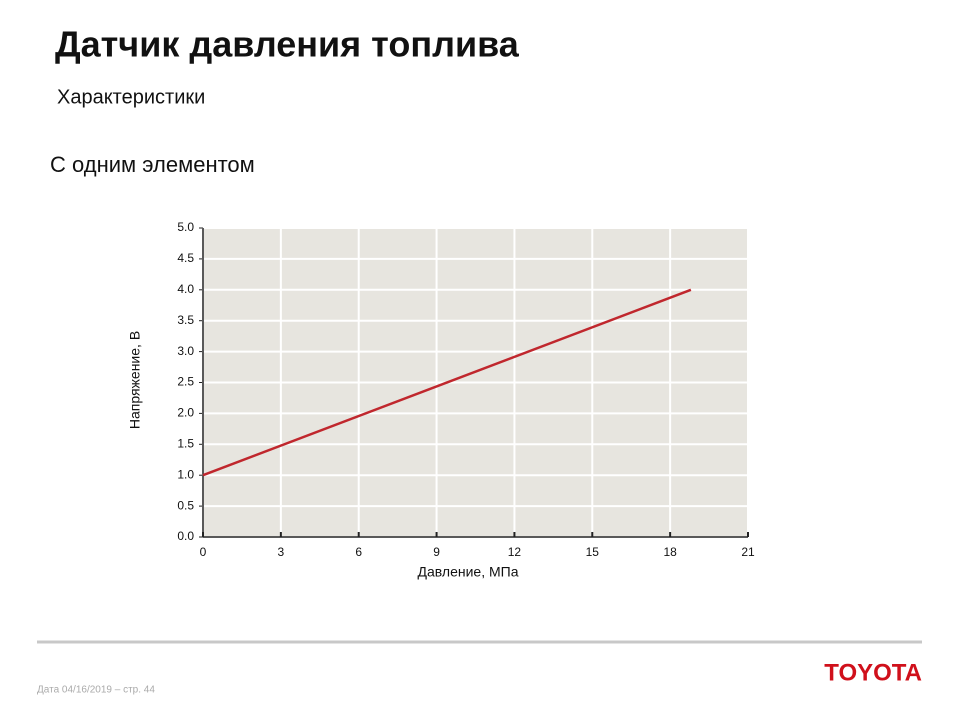 Image resolution: width=960 pixels, height=725 pixels. Describe the element at coordinates (436, 552) in the screenshot. I see `x-tick-label: 9` at that location.